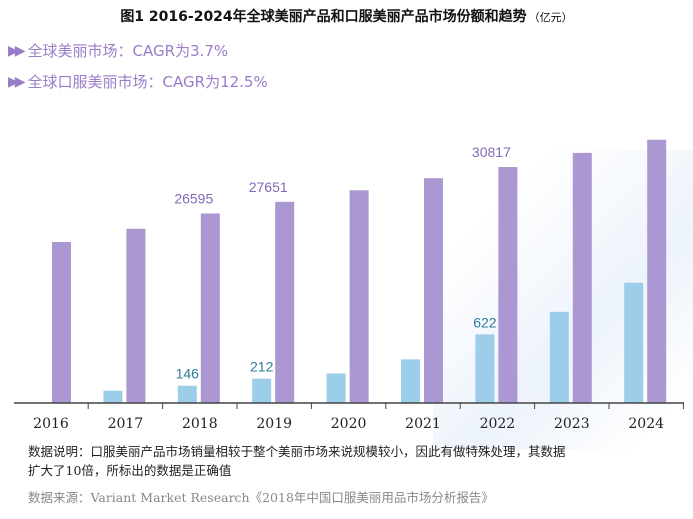  Describe the element at coordinates (147, 82) in the screenshot. I see `legend-label: 全球口服美丽市场：CAGR为12.5%` at that location.